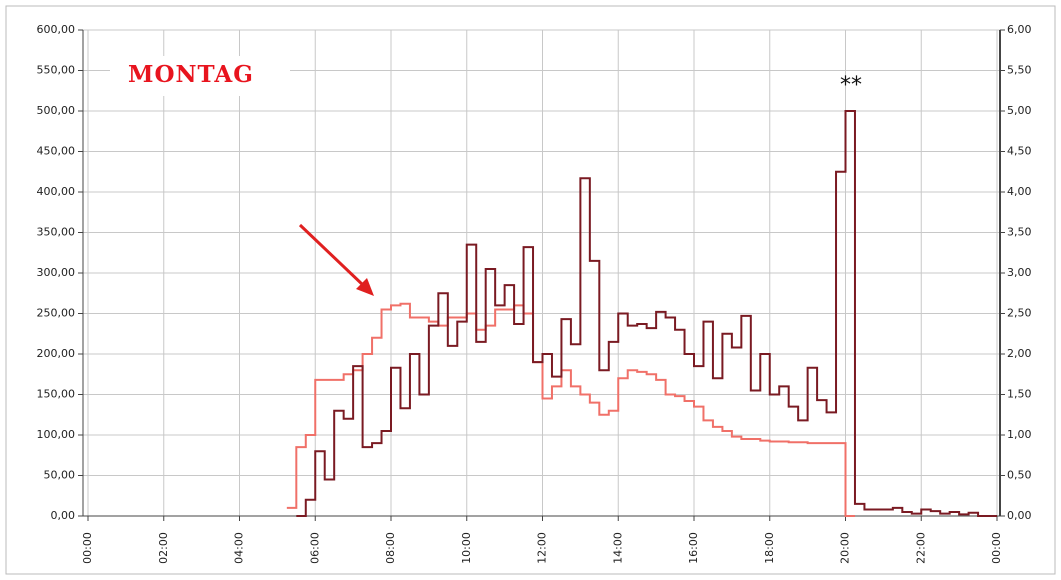  What do you see at coordinates (1019, 232) in the screenshot?
I see `y2-tick-label: 3,50` at bounding box center [1019, 232].